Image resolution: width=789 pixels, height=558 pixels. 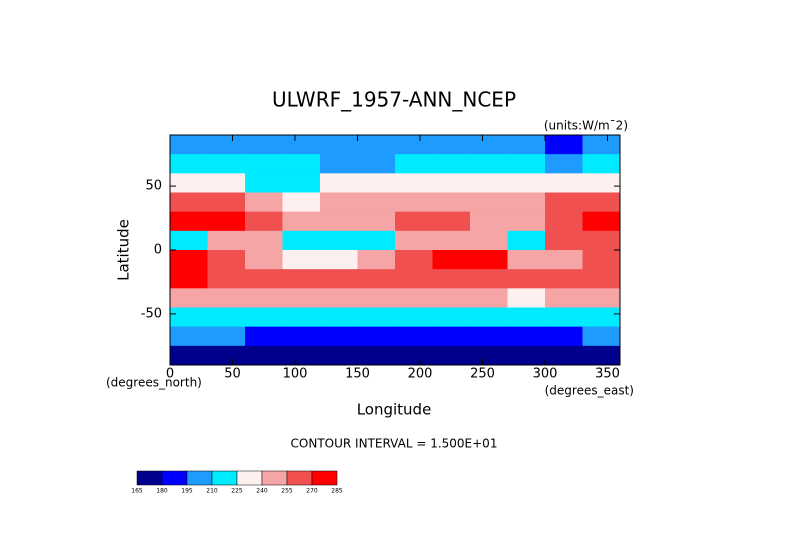 I want to click on x-tick-label: 350, so click(x=607, y=374).